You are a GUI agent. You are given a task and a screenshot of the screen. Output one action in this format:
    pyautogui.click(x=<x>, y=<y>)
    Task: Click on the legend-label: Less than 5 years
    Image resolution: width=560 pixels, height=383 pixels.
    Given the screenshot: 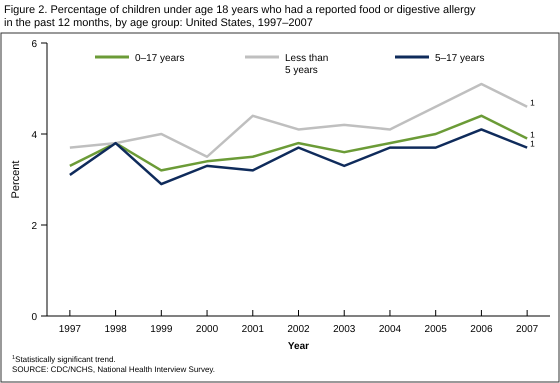 What is the action you would take?
    pyautogui.click(x=306, y=64)
    